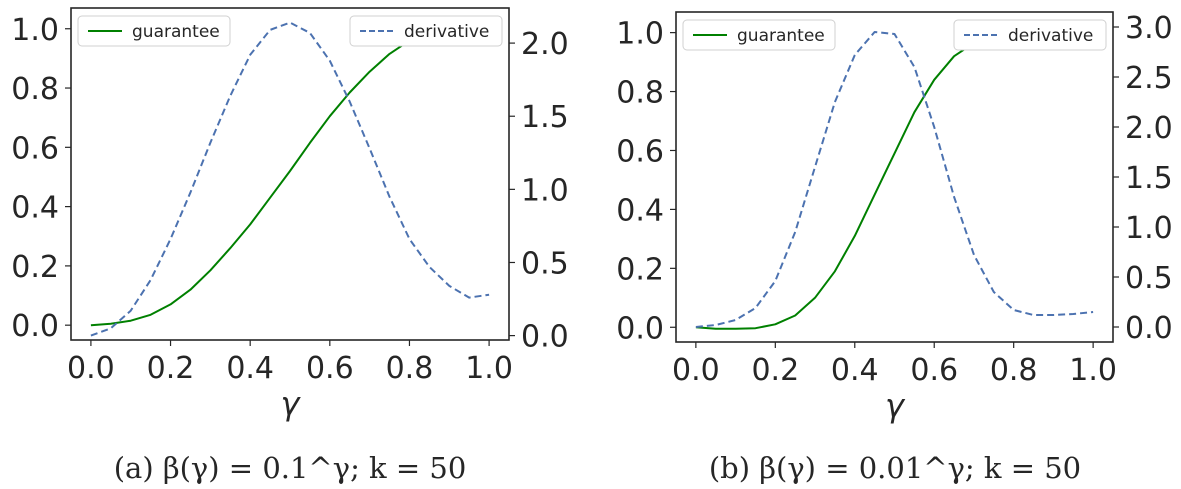  I want to click on y-right-tick-label: 3.0, so click(1149, 28).